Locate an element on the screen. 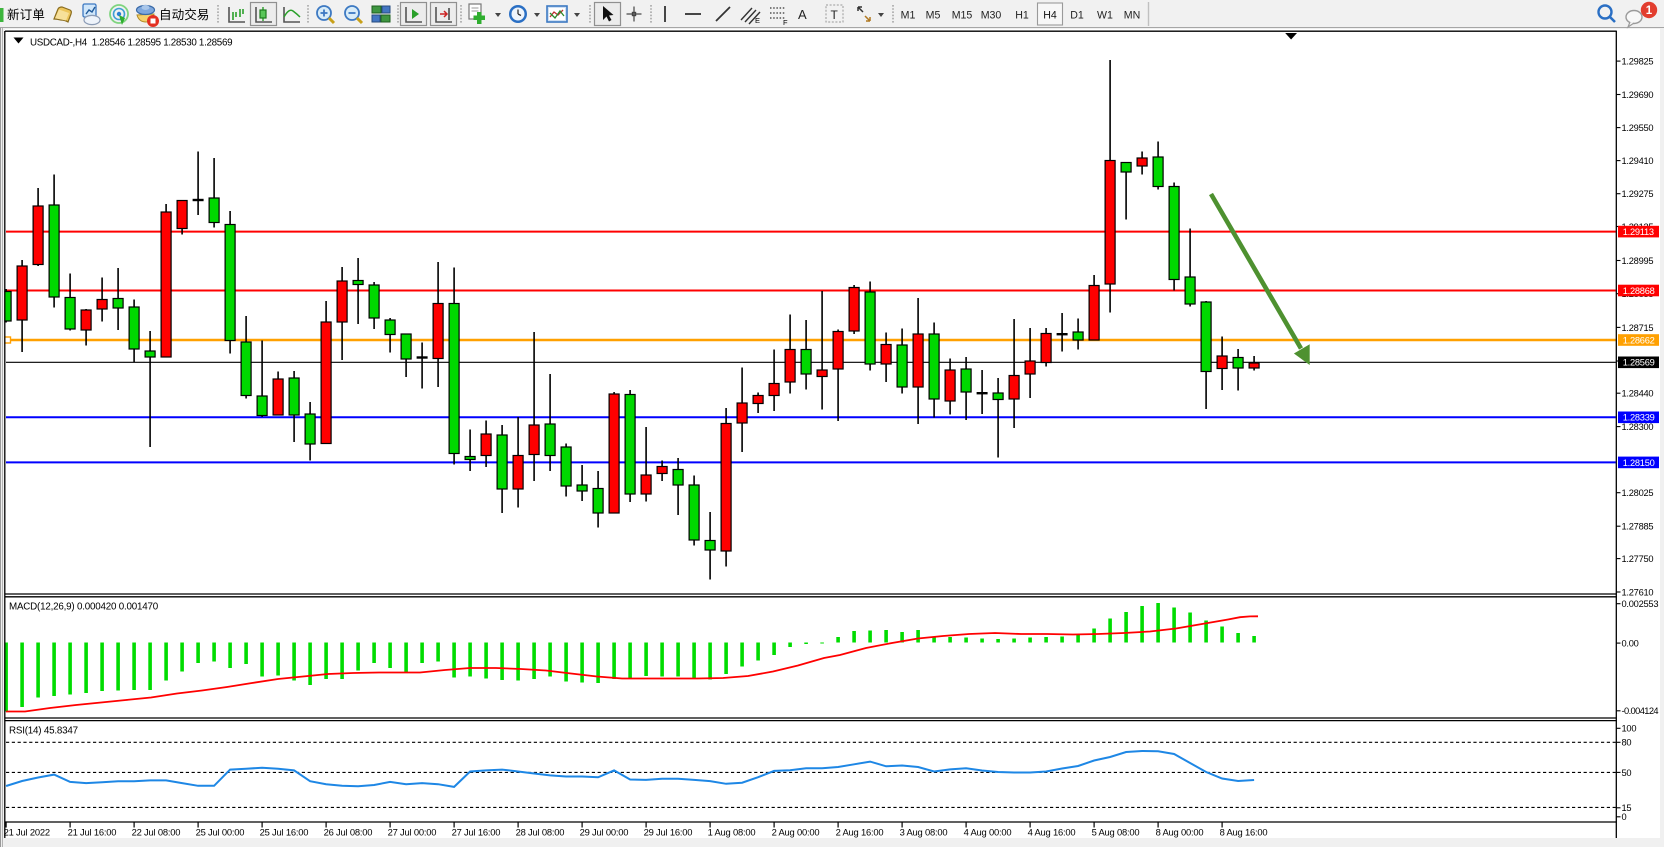 Image resolution: width=1664 pixels, height=847 pixels. svg-text: 1.27610 is located at coordinates (1638, 592).